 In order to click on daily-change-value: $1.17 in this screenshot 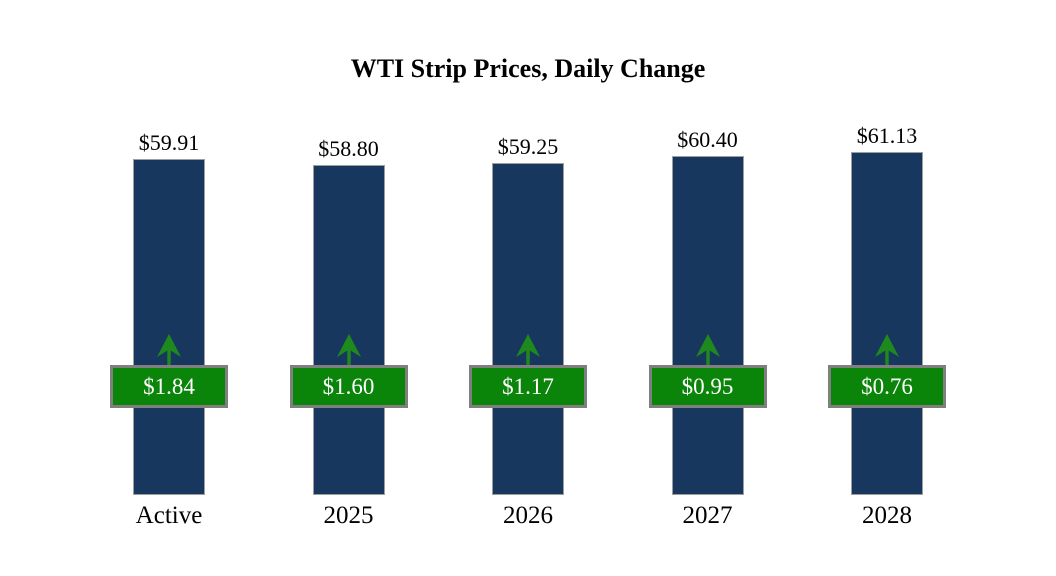, I will do `click(528, 386)`.